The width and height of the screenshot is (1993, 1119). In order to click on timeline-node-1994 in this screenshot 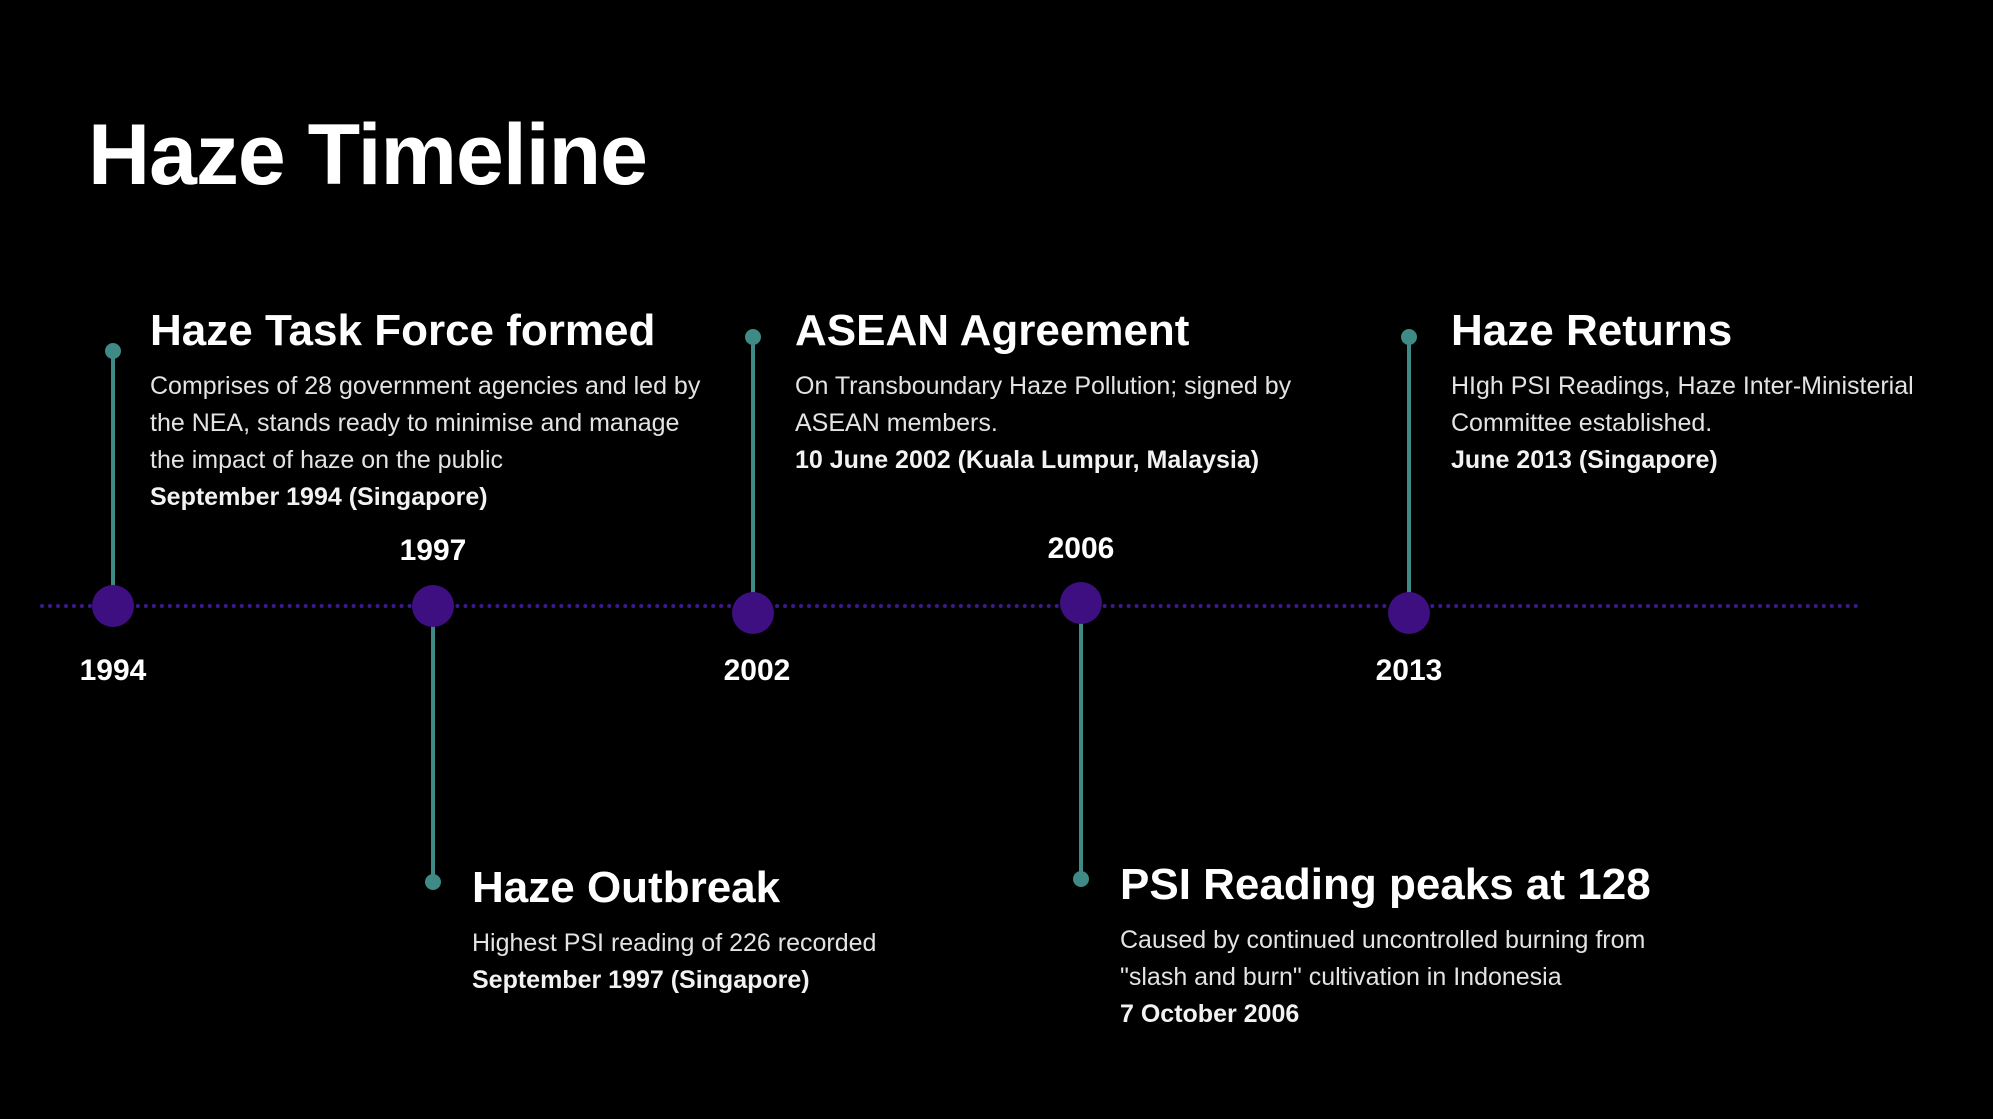, I will do `click(113, 606)`.